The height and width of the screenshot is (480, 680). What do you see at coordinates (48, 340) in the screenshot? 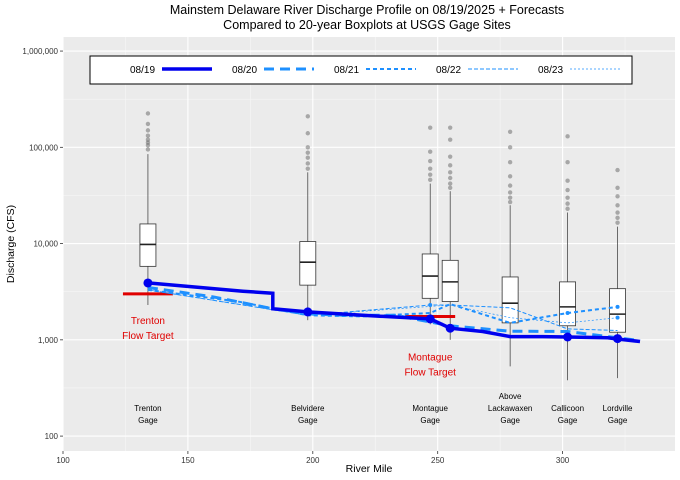
I see `y-tick-label: 1,000` at bounding box center [48, 340].